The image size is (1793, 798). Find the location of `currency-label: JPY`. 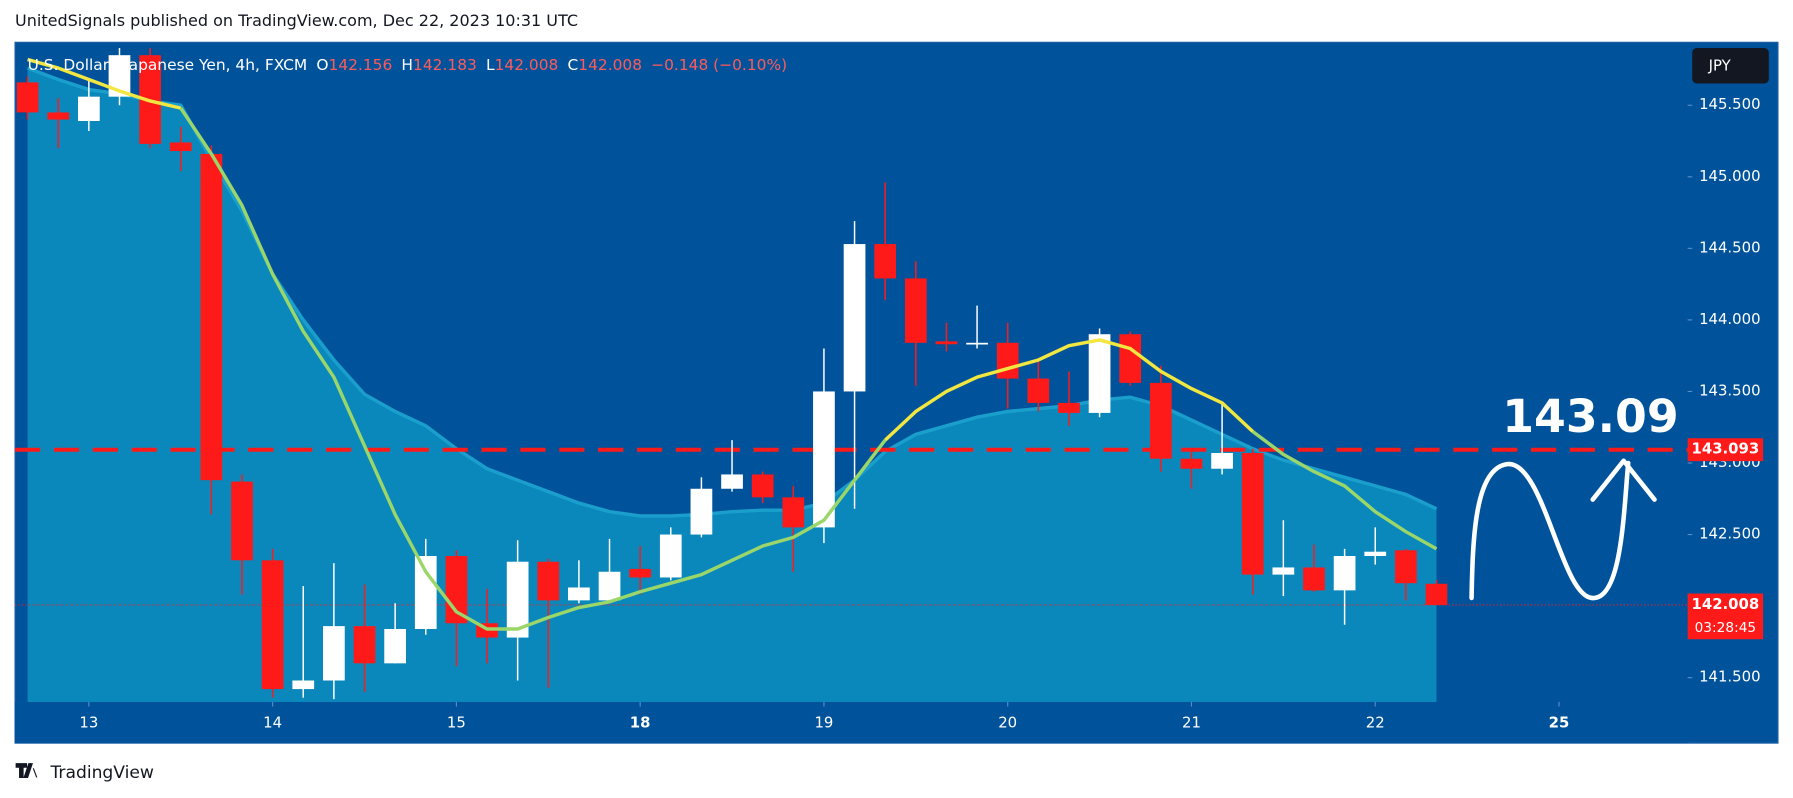

currency-label: JPY is located at coordinates (1720, 65).